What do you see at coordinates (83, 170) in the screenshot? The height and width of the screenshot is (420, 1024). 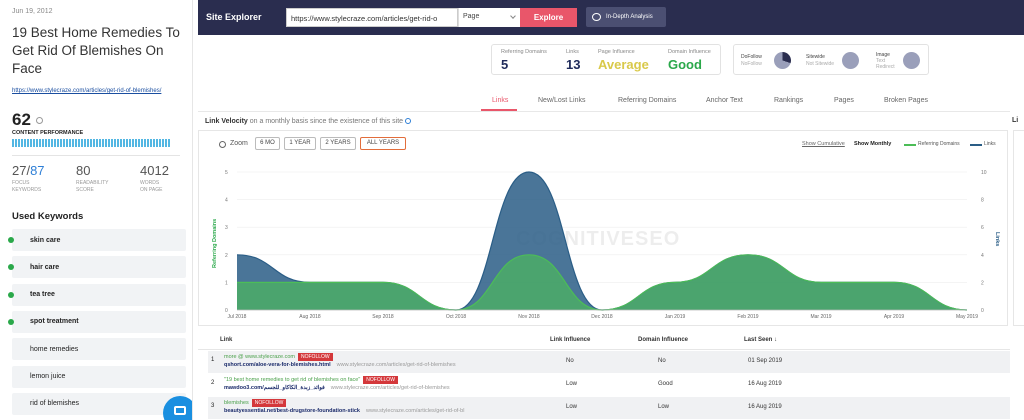 I see `readability-score-value: 80` at bounding box center [83, 170].